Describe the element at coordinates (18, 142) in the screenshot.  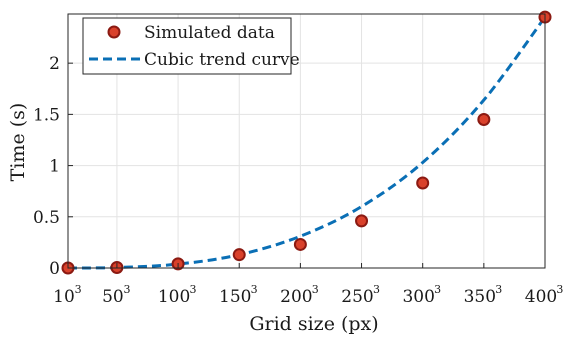
I see `y-axis-label: Time (s)` at that location.